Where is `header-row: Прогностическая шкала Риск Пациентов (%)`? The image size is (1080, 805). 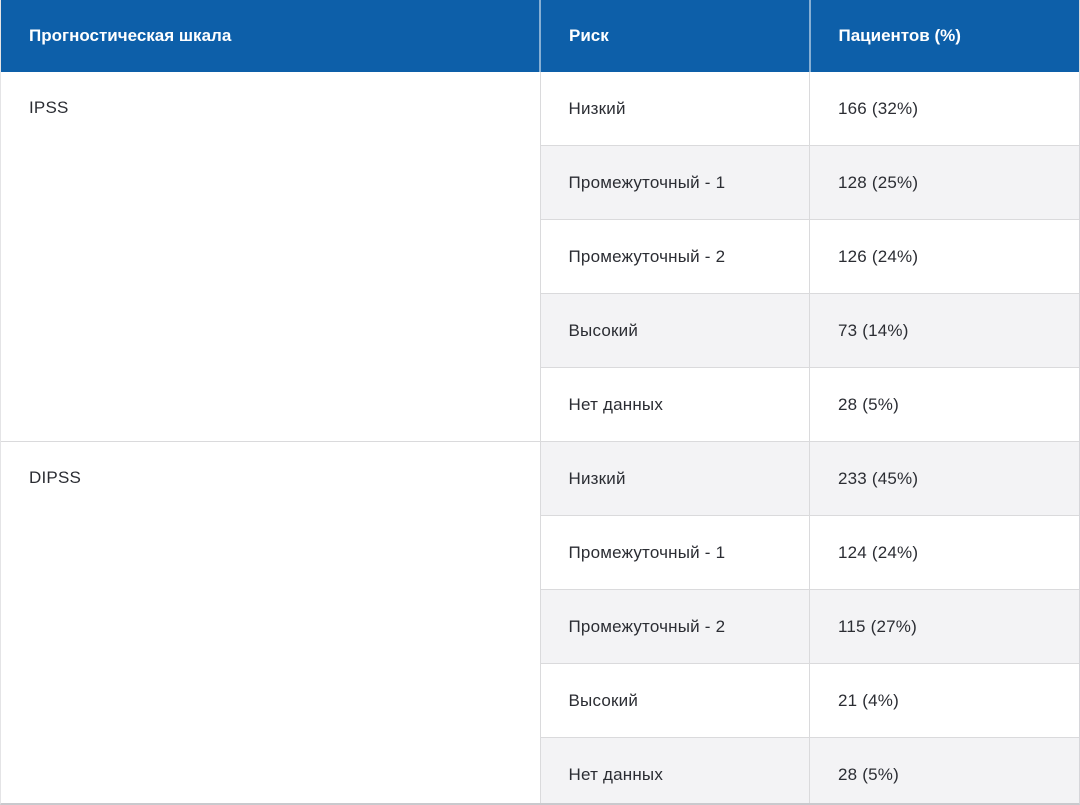 header-row: Прогностическая шкала Риск Пациентов (%) is located at coordinates (540, 36).